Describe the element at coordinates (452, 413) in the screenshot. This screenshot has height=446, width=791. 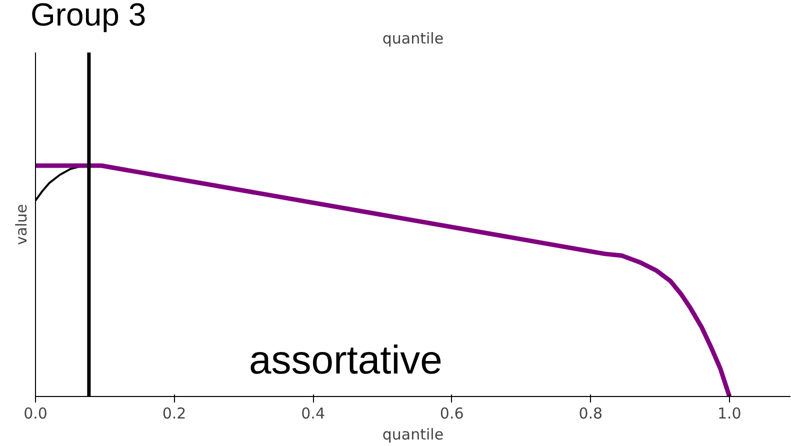
I see `x-tick-label: 0.6` at that location.